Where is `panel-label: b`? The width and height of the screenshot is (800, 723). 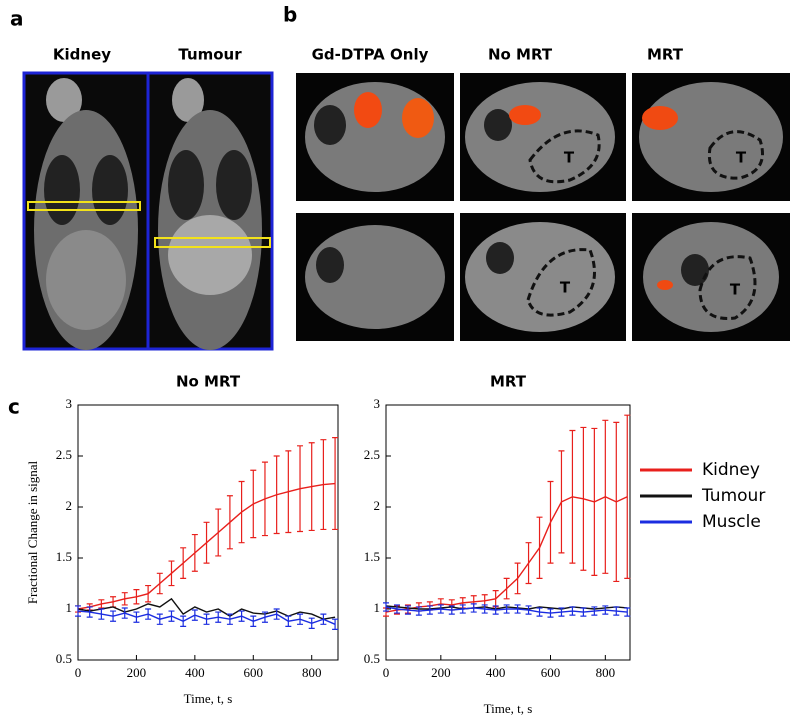 panel-label: b is located at coordinates (290, 15).